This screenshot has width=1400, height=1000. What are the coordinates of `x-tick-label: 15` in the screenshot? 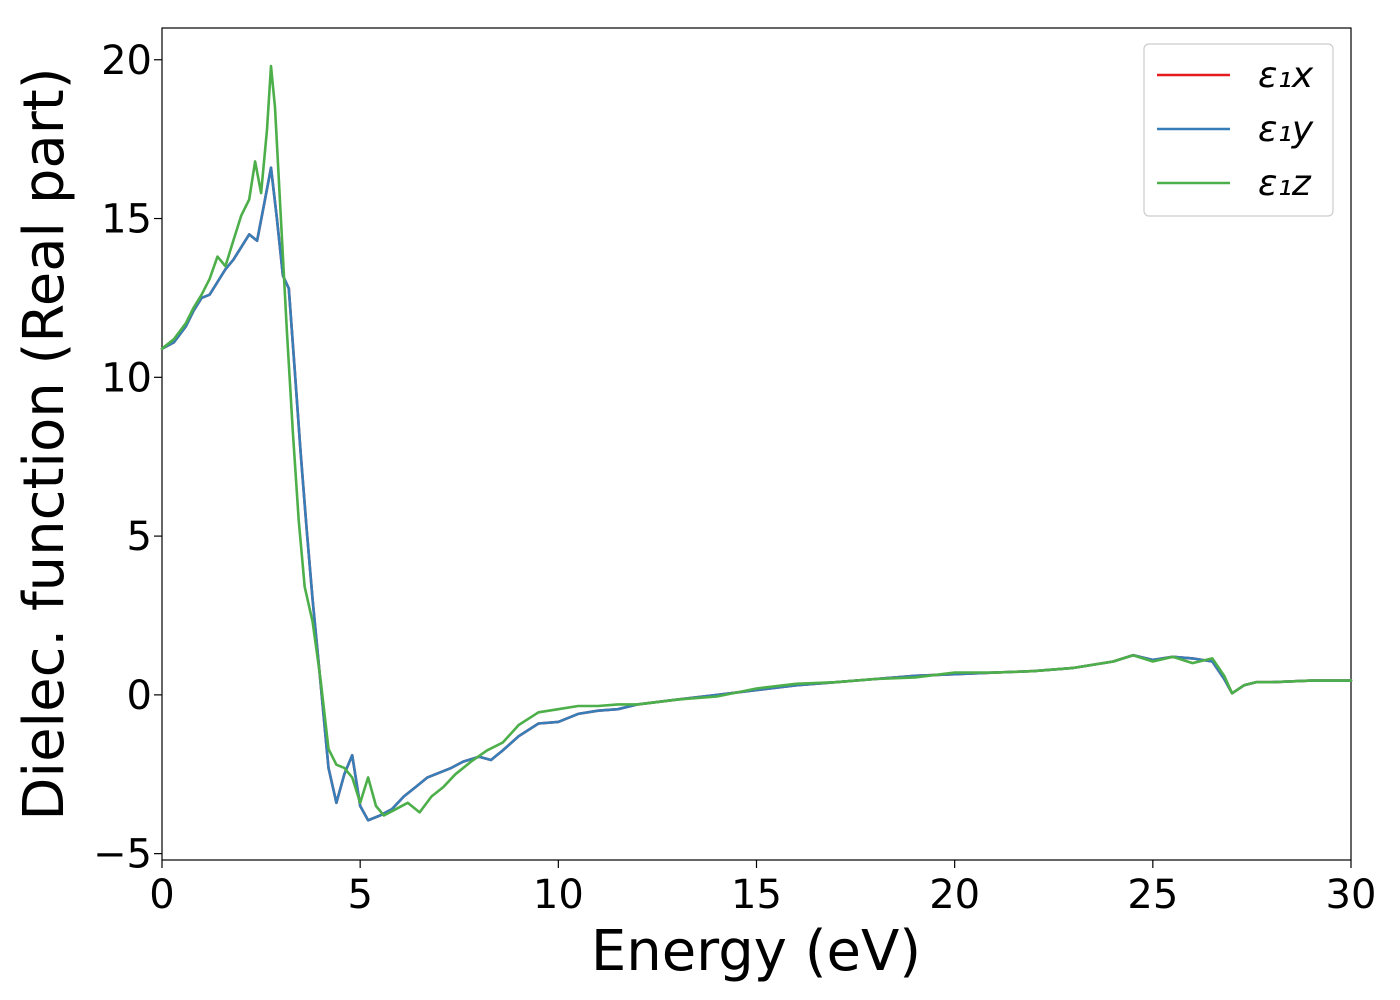 It's located at (756, 895).